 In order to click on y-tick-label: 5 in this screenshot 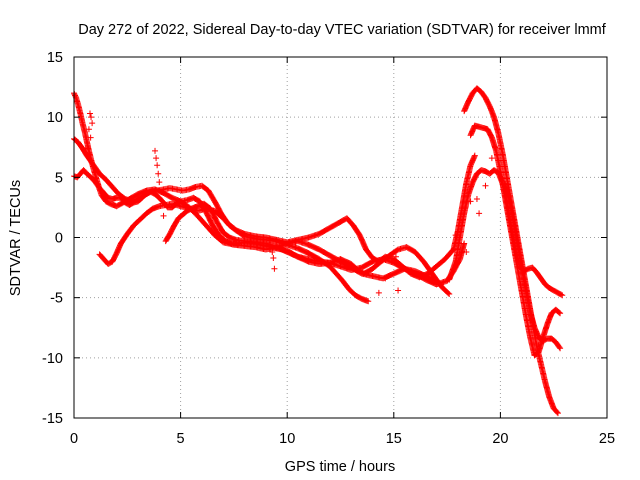, I will do `click(59, 178)`.